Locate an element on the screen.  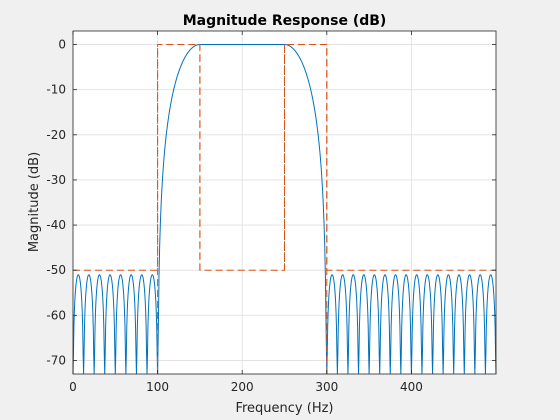
chart-title: Magnitude Response (dB) is located at coordinates (285, 21).